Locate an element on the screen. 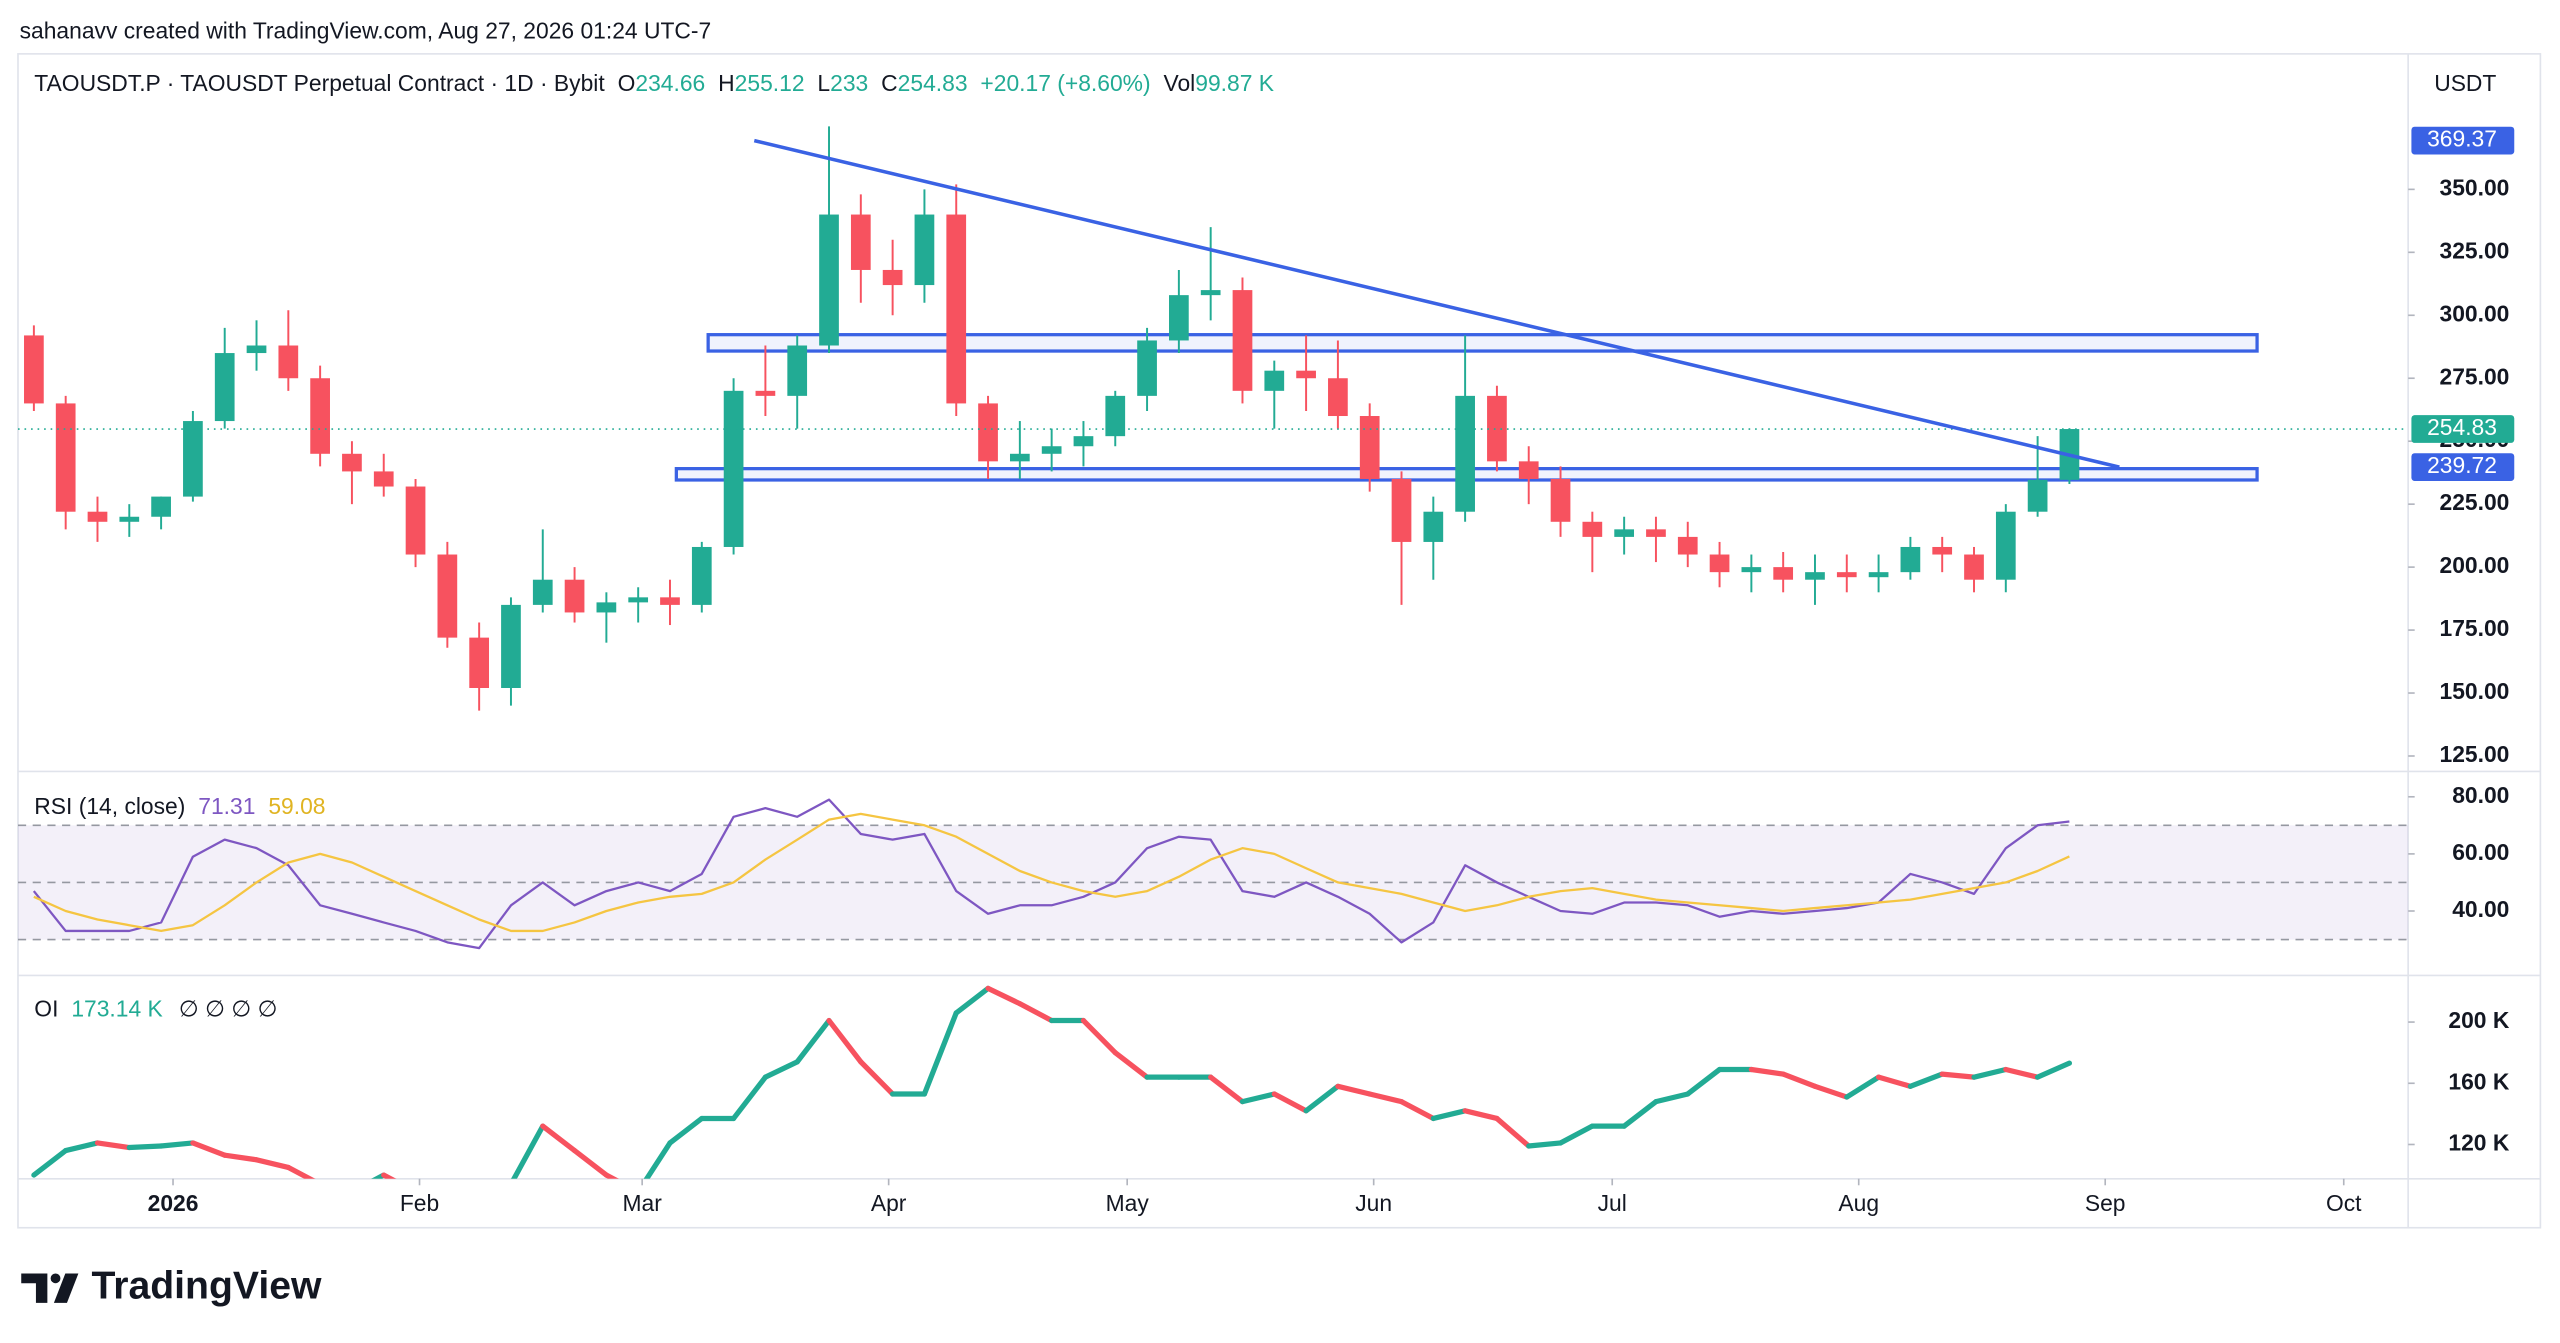  price-tag-label: 369.37 is located at coordinates (2462, 139).